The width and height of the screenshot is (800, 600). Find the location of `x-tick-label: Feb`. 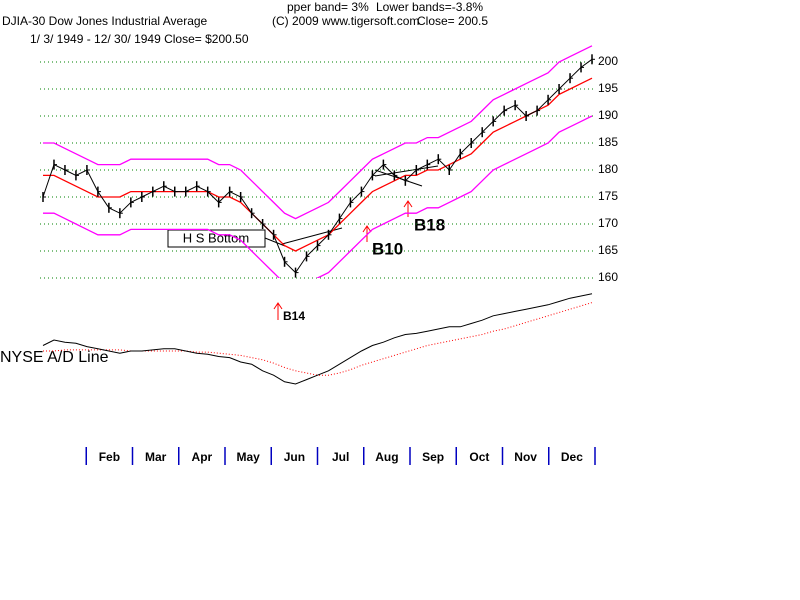

x-tick-label: Feb is located at coordinates (109, 457).